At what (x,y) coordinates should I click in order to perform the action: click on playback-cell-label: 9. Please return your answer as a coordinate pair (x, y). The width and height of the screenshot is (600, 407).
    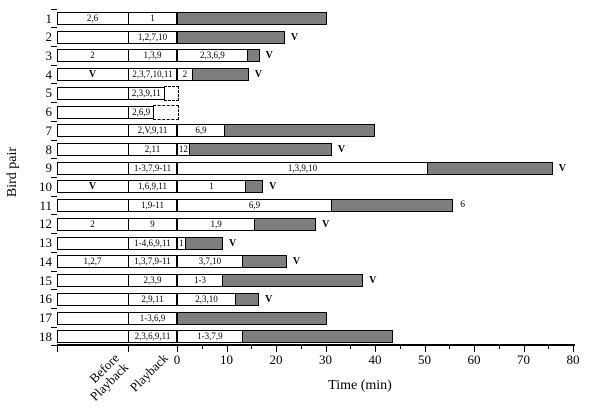
    Looking at the image, I should click on (152, 223).